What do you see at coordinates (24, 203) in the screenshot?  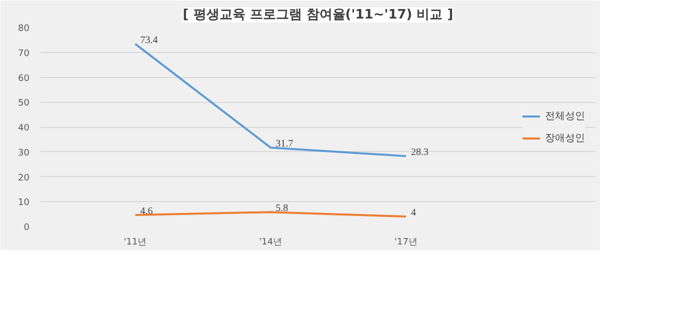 I see `y-tick-label: 10` at bounding box center [24, 203].